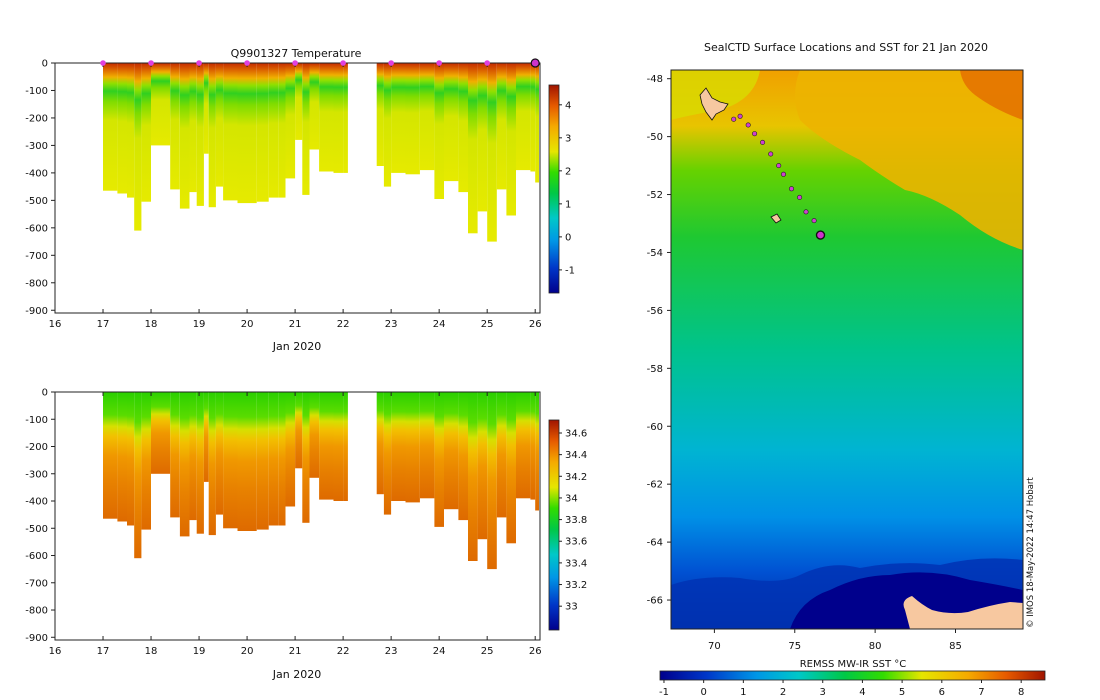  Describe the element at coordinates (655, 137) in the screenshot. I see `map-y-tick-label: -50` at that location.